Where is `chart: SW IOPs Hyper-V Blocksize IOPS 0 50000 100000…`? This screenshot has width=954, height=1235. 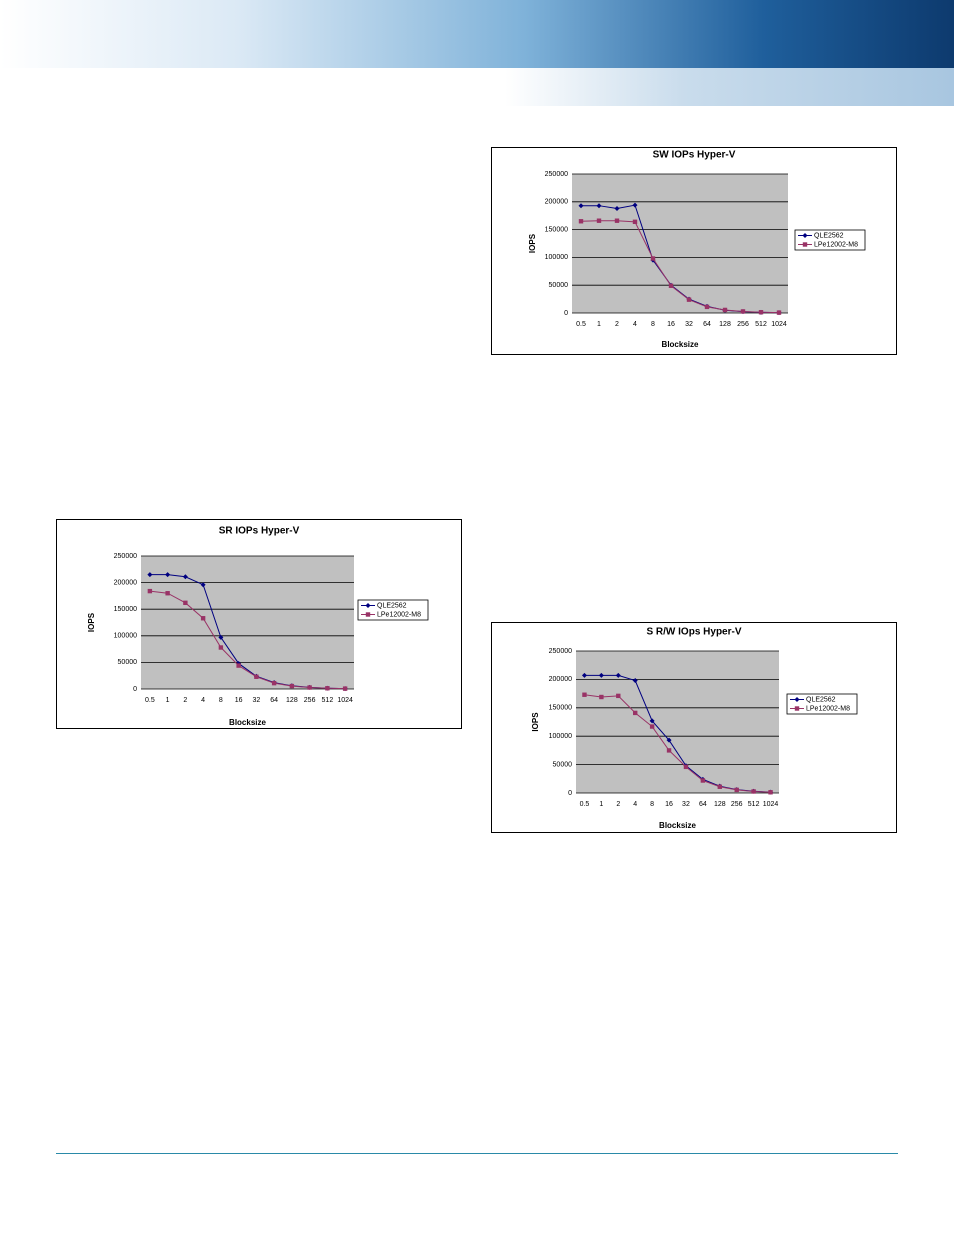
chart: SW IOPs Hyper-V Blocksize IOPS 0 50000 100000… is located at coordinates (694, 251).